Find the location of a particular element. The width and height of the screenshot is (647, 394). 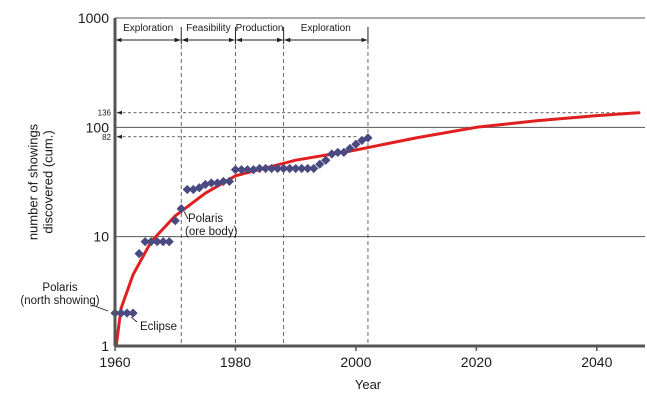

data-point-1998 is located at coordinates (344, 152).